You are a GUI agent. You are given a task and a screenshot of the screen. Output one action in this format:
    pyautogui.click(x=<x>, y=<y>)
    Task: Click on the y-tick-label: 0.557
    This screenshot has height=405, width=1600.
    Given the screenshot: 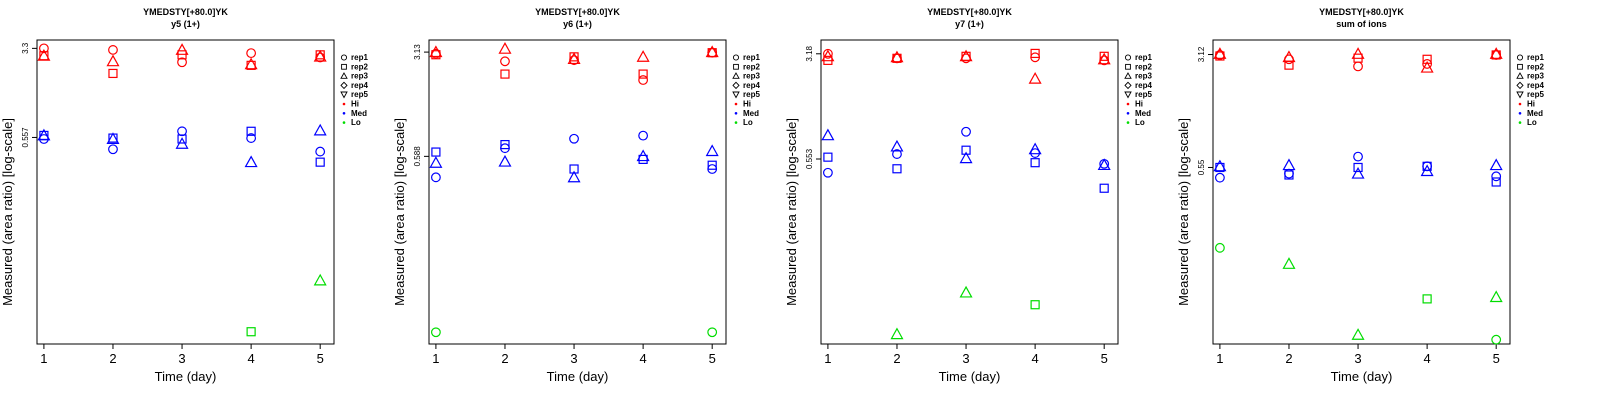 What is the action you would take?
    pyautogui.click(x=25, y=137)
    